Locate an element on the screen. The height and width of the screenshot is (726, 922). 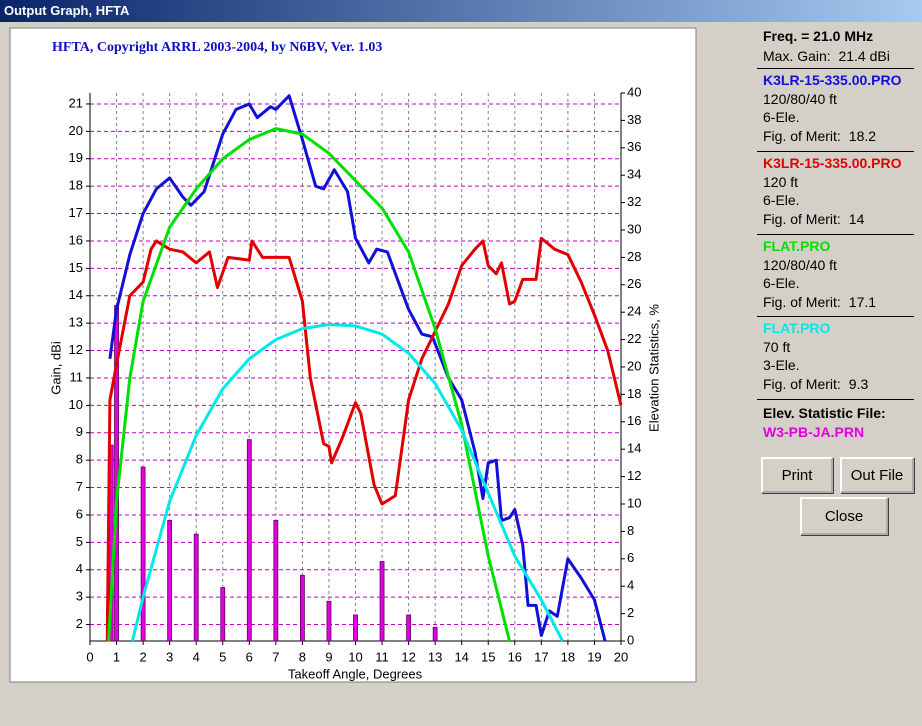
y-tick-label: 2 is located at coordinates (79, 623).